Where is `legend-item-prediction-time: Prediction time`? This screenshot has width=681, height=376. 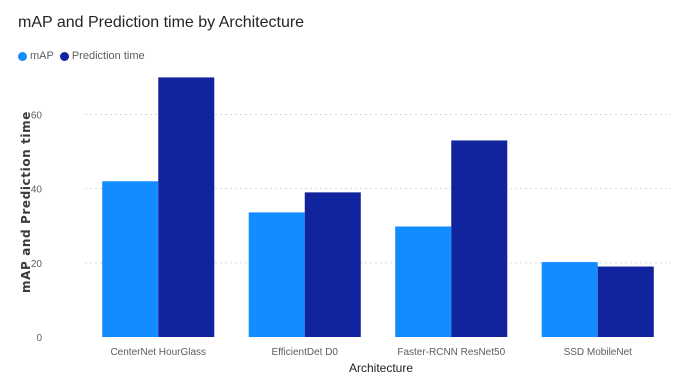 legend-item-prediction-time: Prediction time is located at coordinates (102, 56).